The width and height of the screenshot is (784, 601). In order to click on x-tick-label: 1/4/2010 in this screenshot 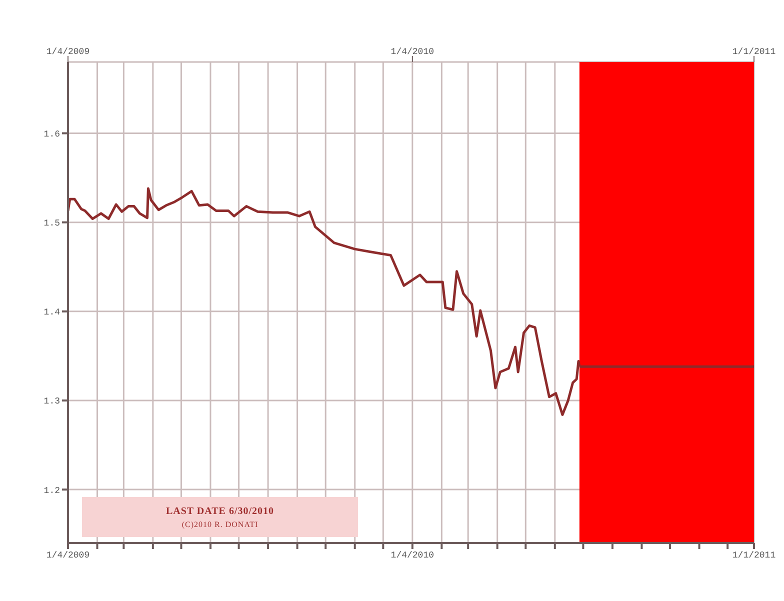, I will do `click(412, 52)`.